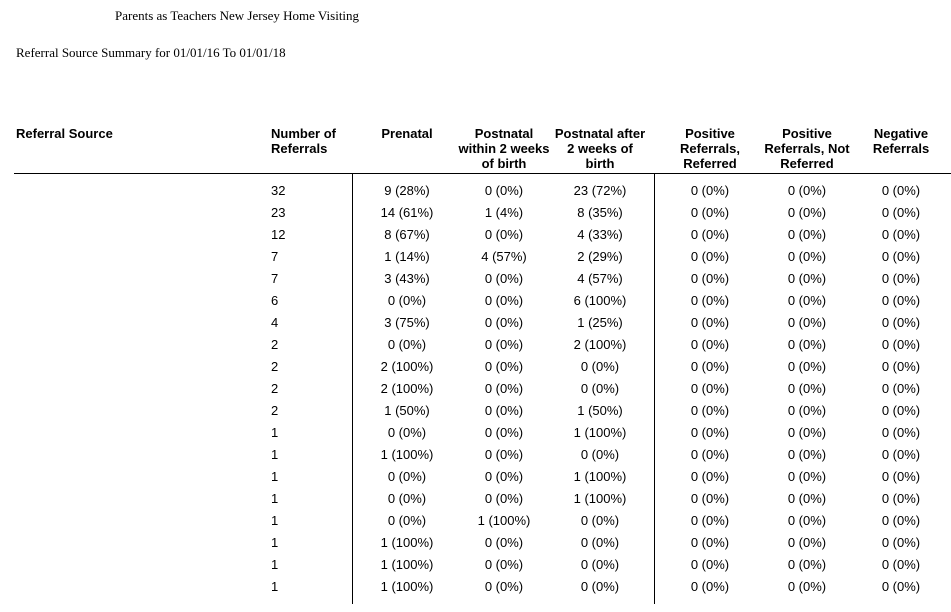 The height and width of the screenshot is (612, 951). Describe the element at coordinates (407, 256) in the screenshot. I see `cell-prenatal: 1 (14%)` at that location.